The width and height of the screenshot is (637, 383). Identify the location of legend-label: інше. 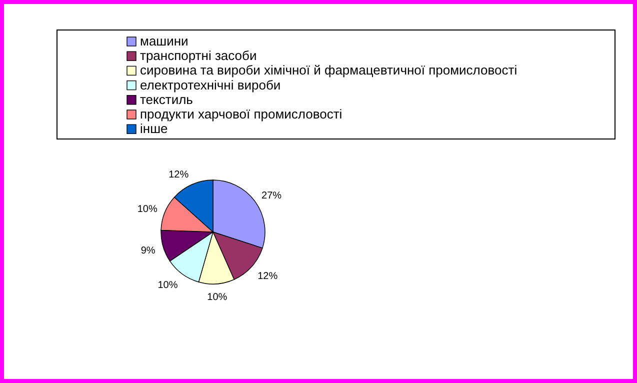
(154, 128).